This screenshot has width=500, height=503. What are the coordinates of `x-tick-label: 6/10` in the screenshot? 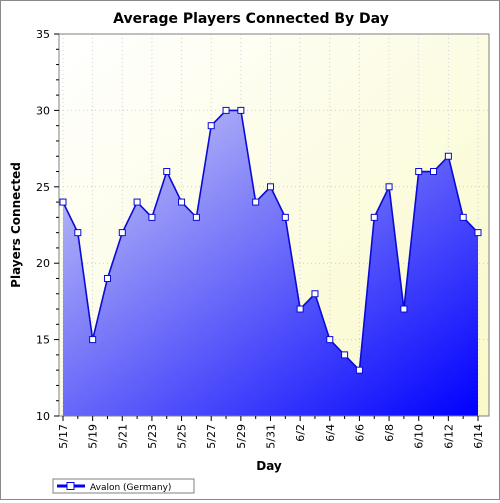 It's located at (419, 436).